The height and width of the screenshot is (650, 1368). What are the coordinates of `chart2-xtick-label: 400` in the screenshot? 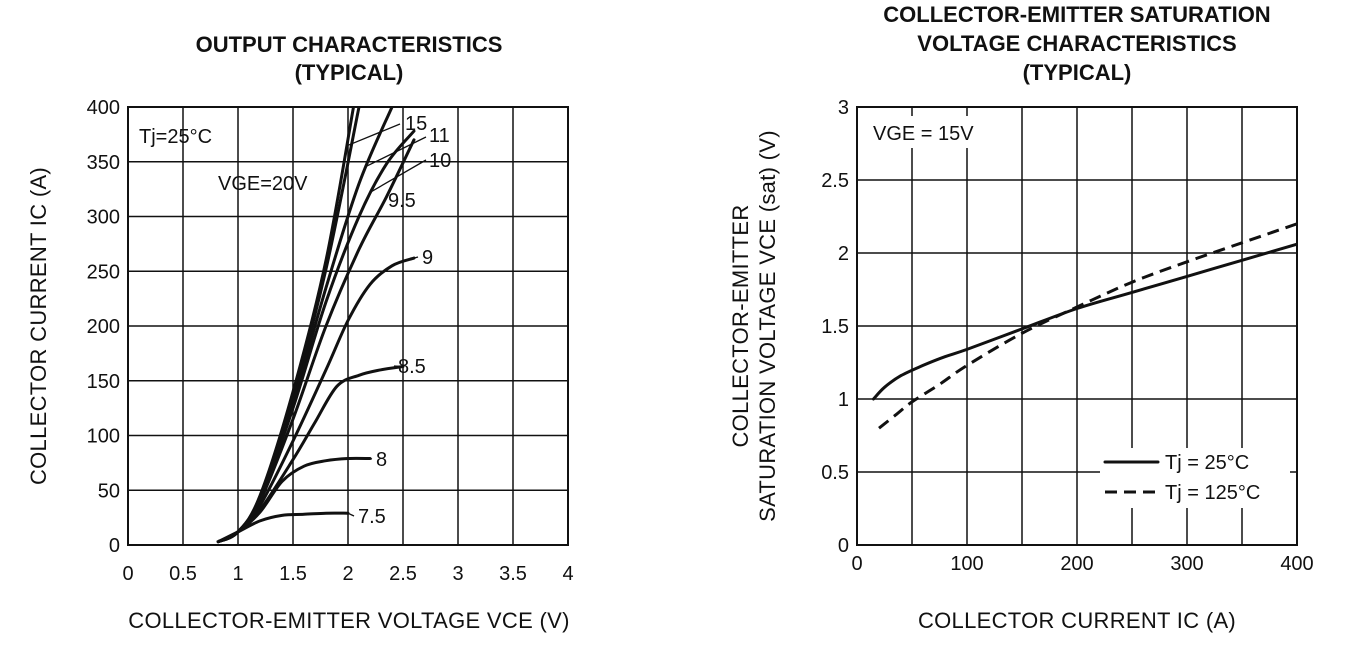 It's located at (1296, 564).